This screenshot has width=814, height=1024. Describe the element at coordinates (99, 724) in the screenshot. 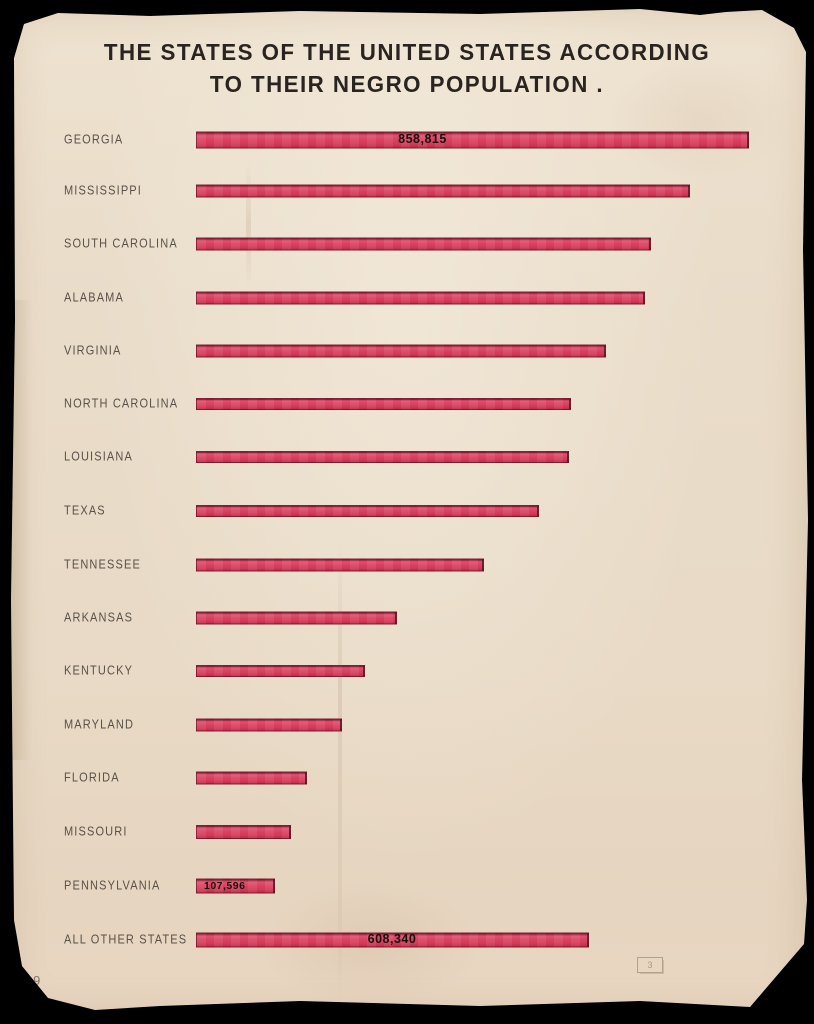

I see `state-label: MARYLAND` at that location.